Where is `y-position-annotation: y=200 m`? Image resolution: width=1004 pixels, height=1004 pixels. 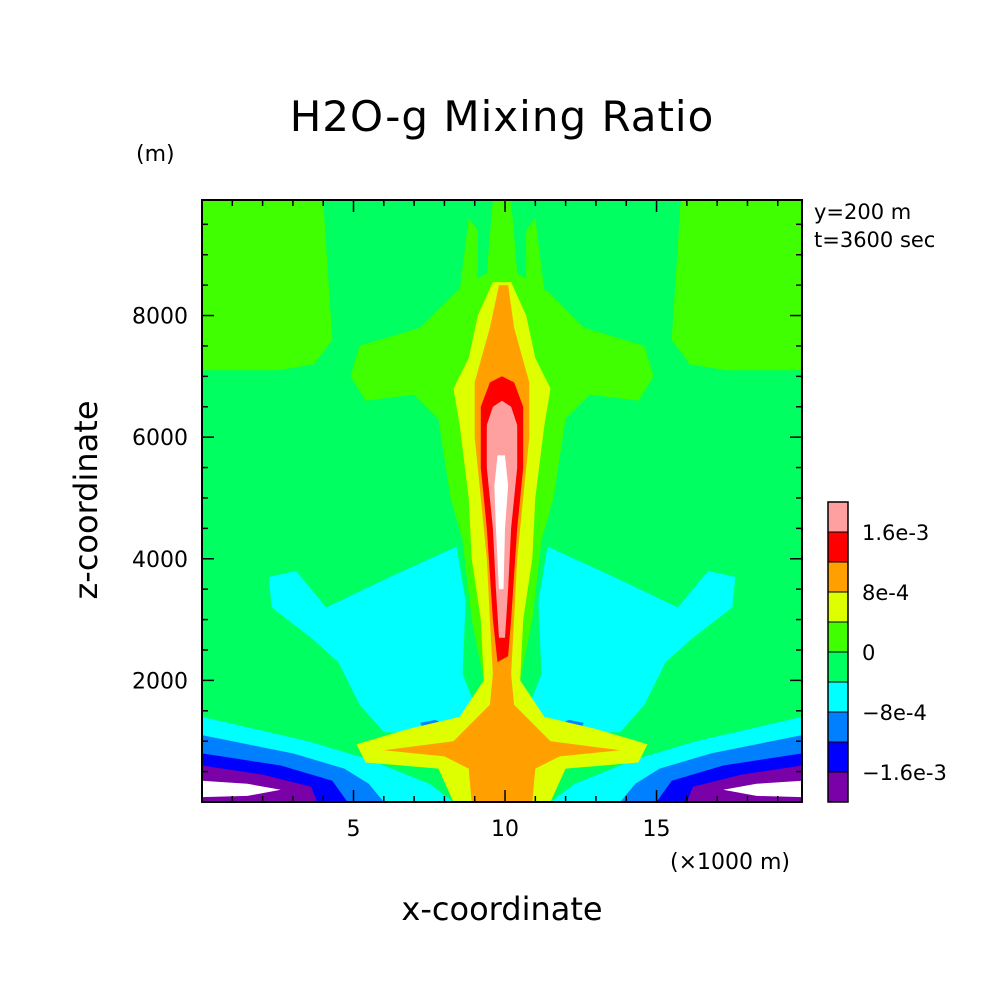
y-position-annotation: y=200 m is located at coordinates (863, 212).